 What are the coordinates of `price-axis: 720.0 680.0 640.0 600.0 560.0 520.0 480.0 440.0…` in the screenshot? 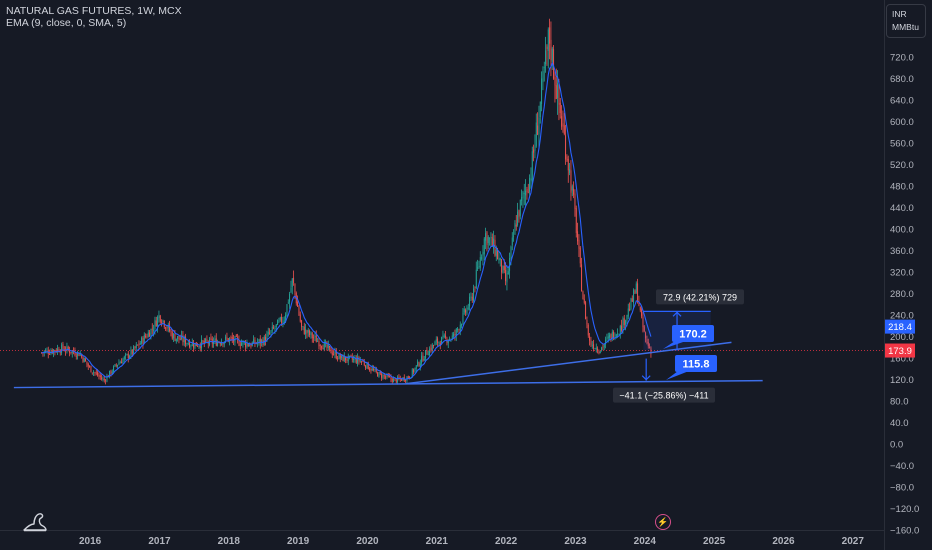 It's located at (904, 295).